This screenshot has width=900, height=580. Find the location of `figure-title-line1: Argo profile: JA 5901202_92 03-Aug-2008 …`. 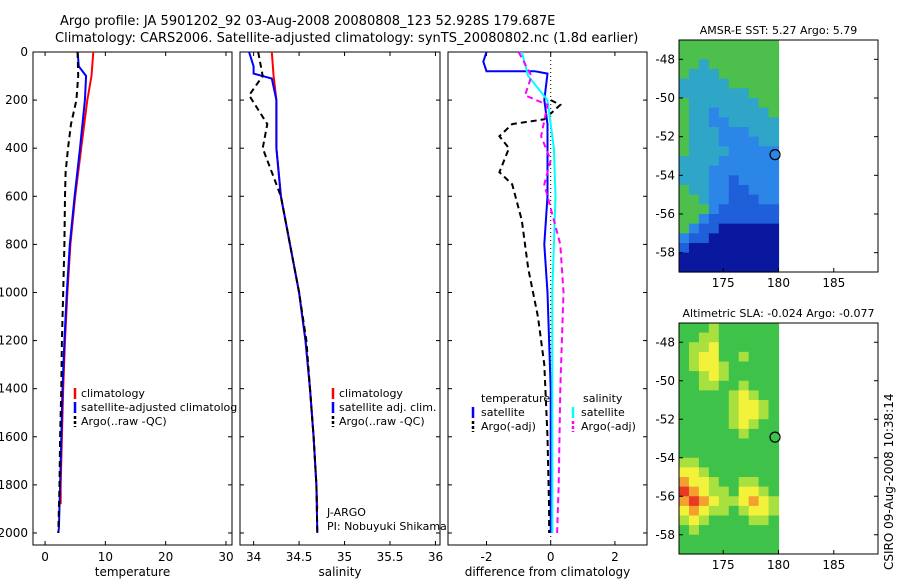

figure-title-line1: Argo profile: JA 5901202_92 03-Aug-2008 … is located at coordinates (307, 21).